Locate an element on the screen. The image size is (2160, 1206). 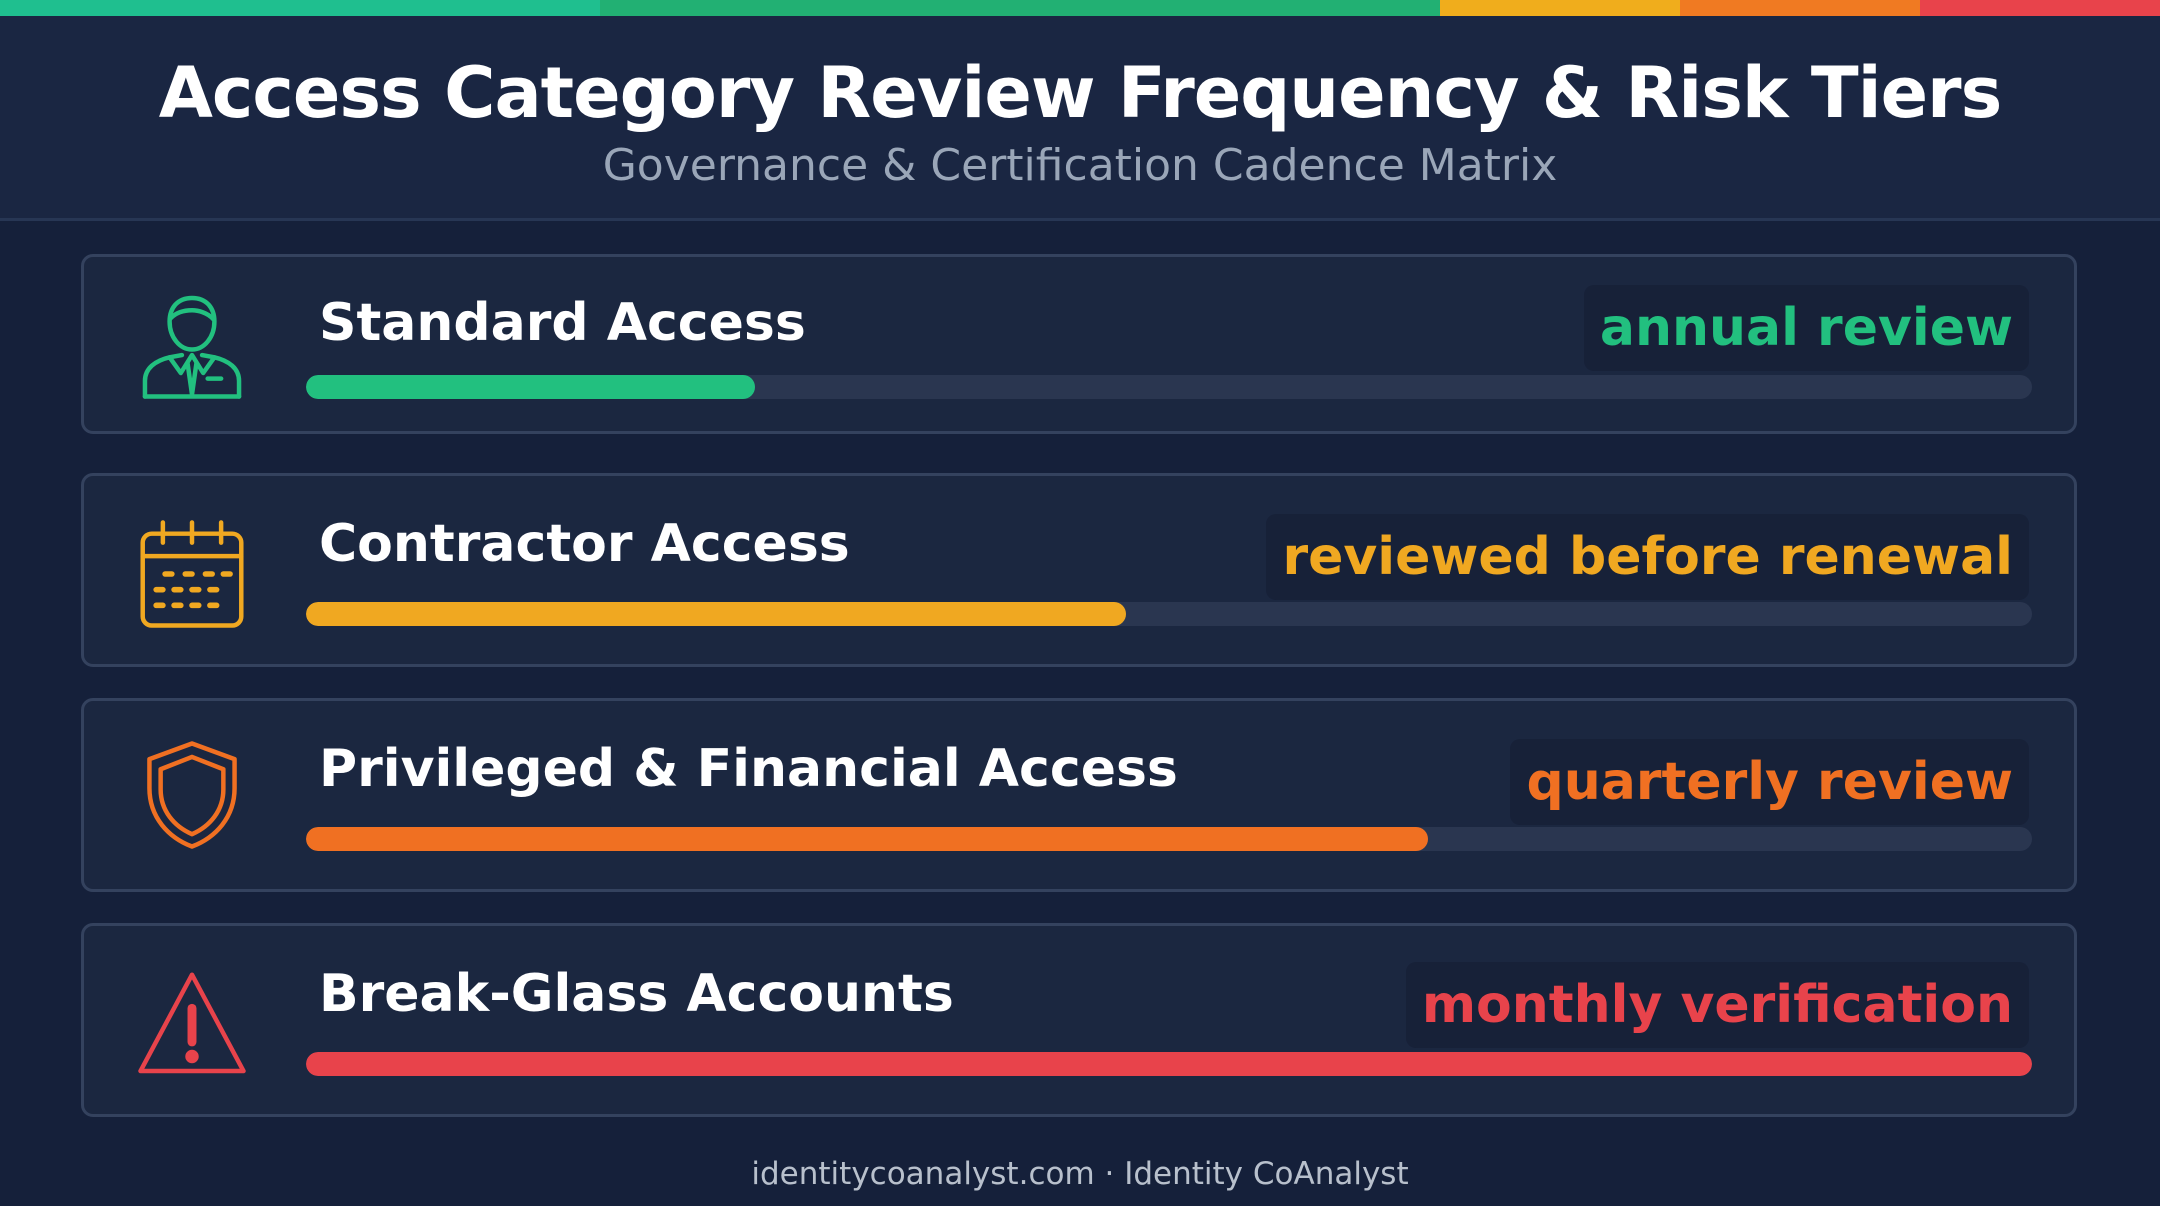
top-color-stripe is located at coordinates (1080, 8).